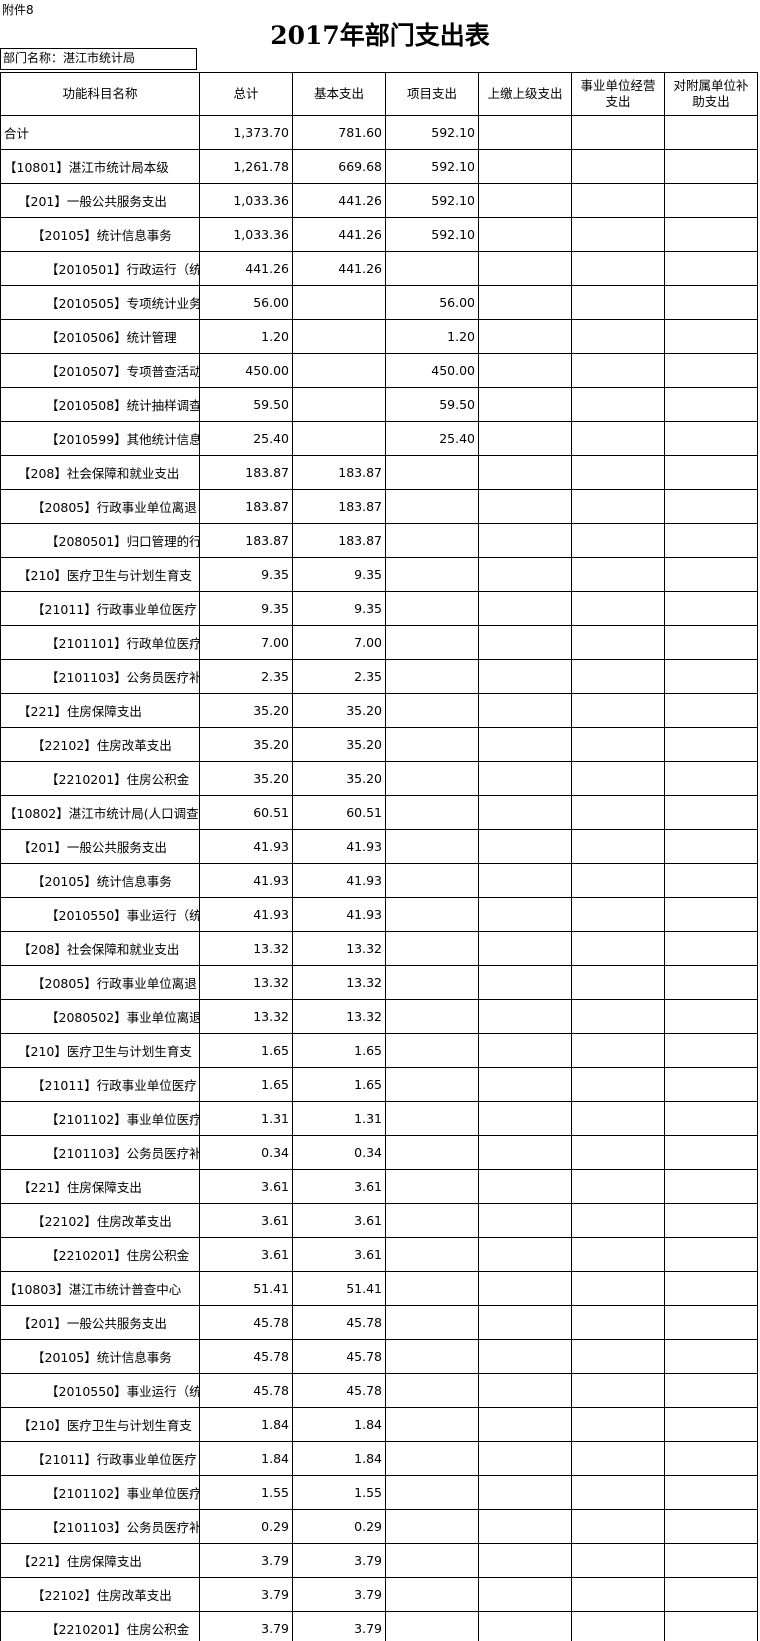 Image resolution: width=760 pixels, height=1641 pixels. What do you see at coordinates (246, 234) in the screenshot?
I see `amount-cell: 1,033.36` at bounding box center [246, 234].